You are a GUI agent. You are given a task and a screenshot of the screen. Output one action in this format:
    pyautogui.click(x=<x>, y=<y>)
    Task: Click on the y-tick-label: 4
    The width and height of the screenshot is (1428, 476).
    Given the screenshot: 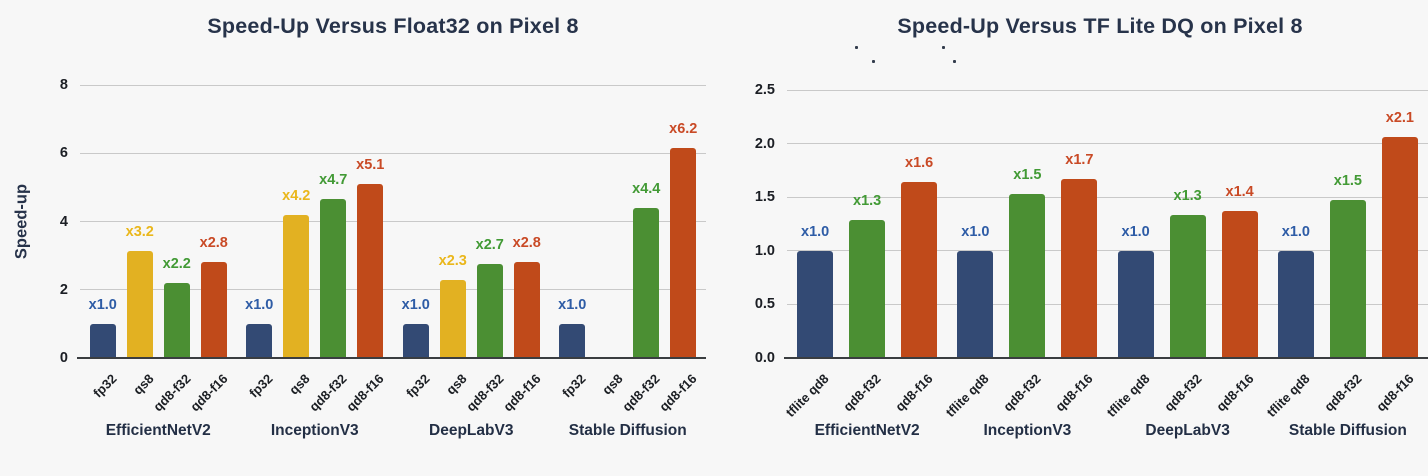 What is the action you would take?
    pyautogui.click(x=63, y=221)
    